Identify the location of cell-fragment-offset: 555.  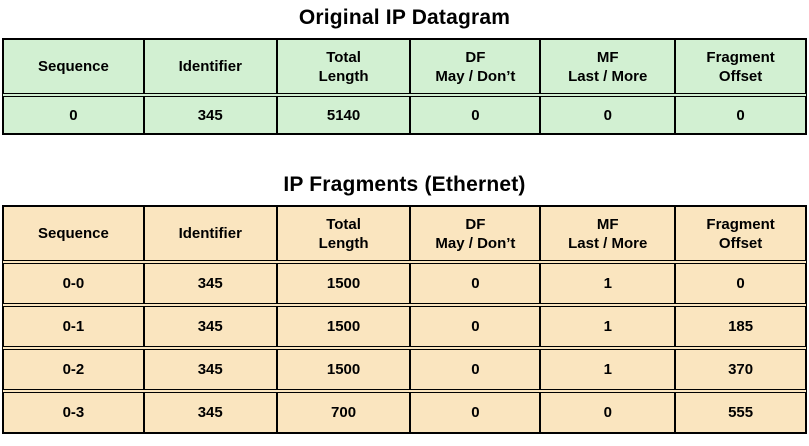
(740, 412).